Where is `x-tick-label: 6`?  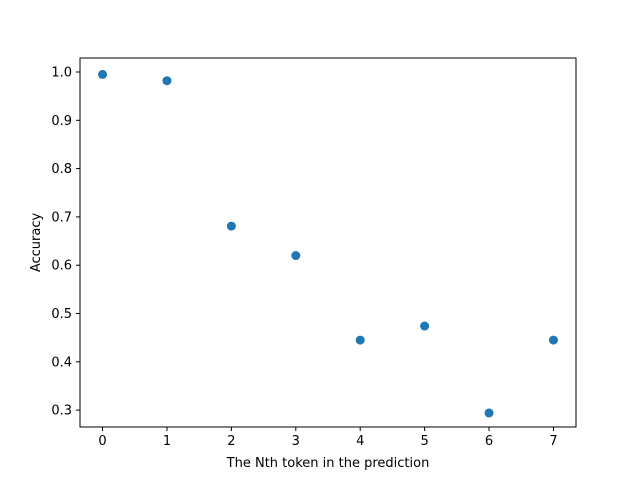
x-tick-label: 6 is located at coordinates (489, 441).